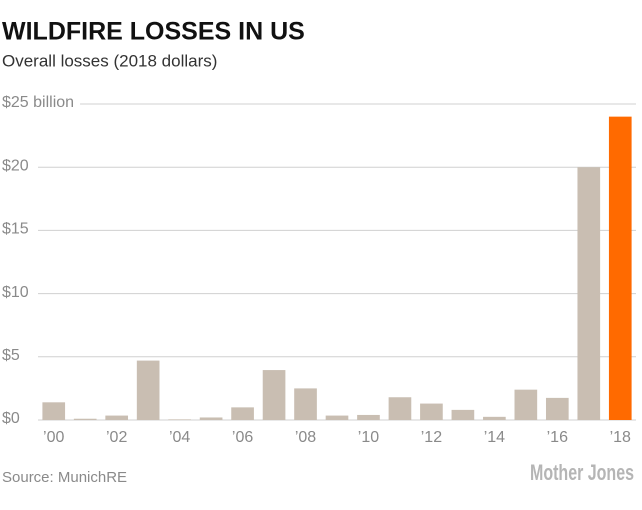 The width and height of the screenshot is (642, 510). I want to click on x-tick-label: ’10, so click(368, 437).